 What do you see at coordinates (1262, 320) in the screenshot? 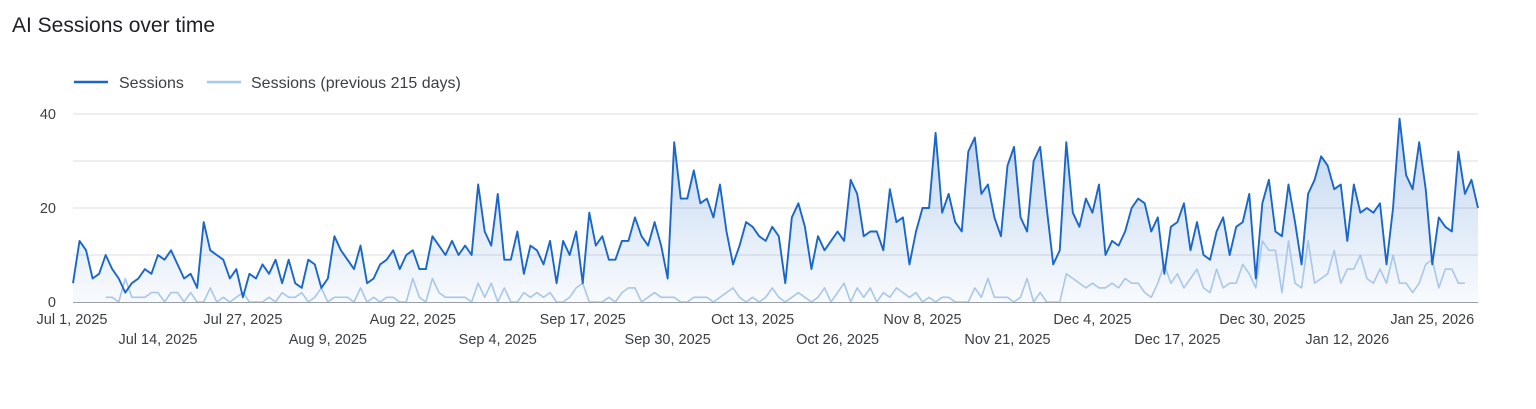
I see `x-tick-label: Dec 30, 2025` at bounding box center [1262, 320].